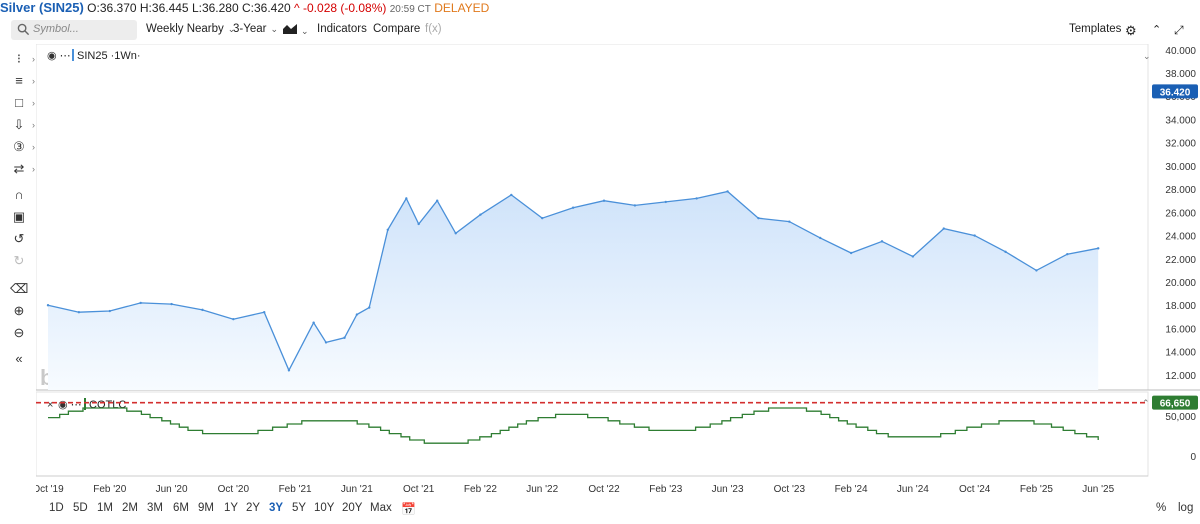 This screenshot has width=1200, height=524. What do you see at coordinates (1179, 30) in the screenshot?
I see `fullscreen-icon: ⤢` at bounding box center [1179, 30].